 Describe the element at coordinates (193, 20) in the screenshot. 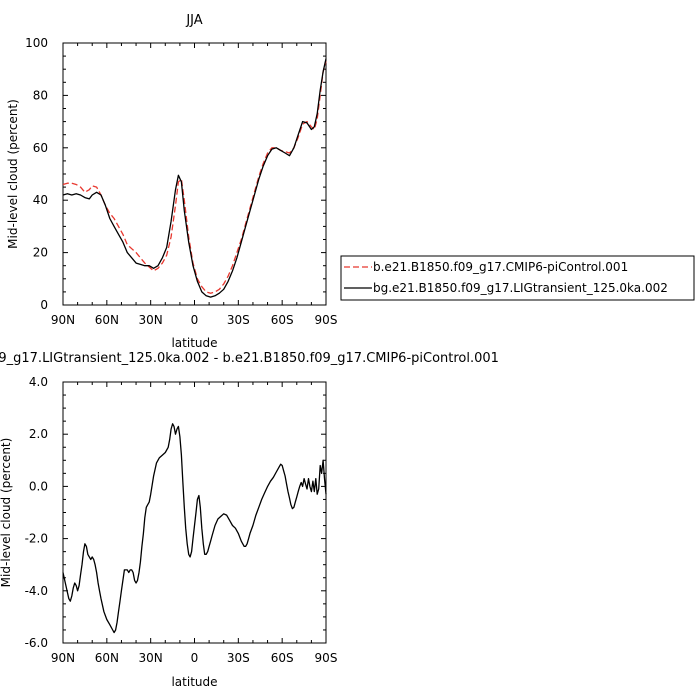

I see `chart-title: JJA` at that location.